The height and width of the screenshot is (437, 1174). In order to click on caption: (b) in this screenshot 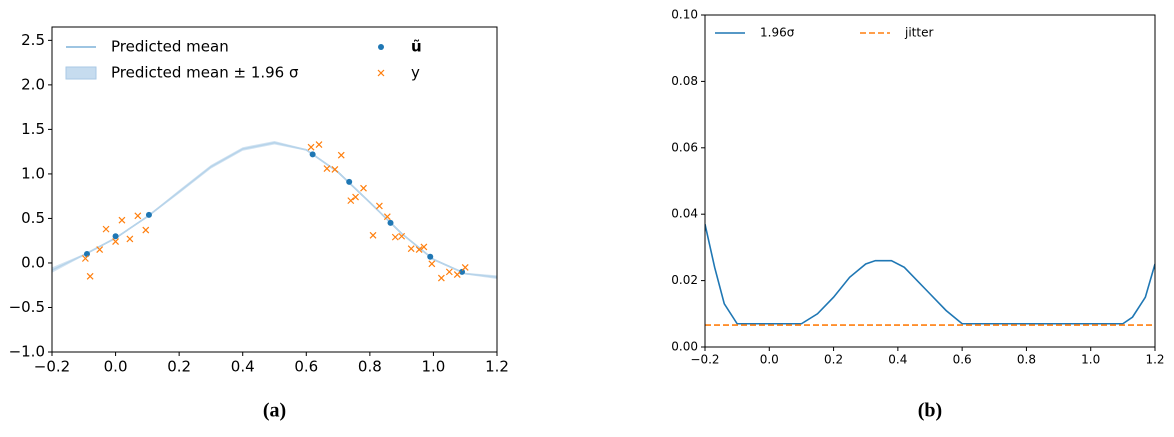, I will do `click(930, 411)`.